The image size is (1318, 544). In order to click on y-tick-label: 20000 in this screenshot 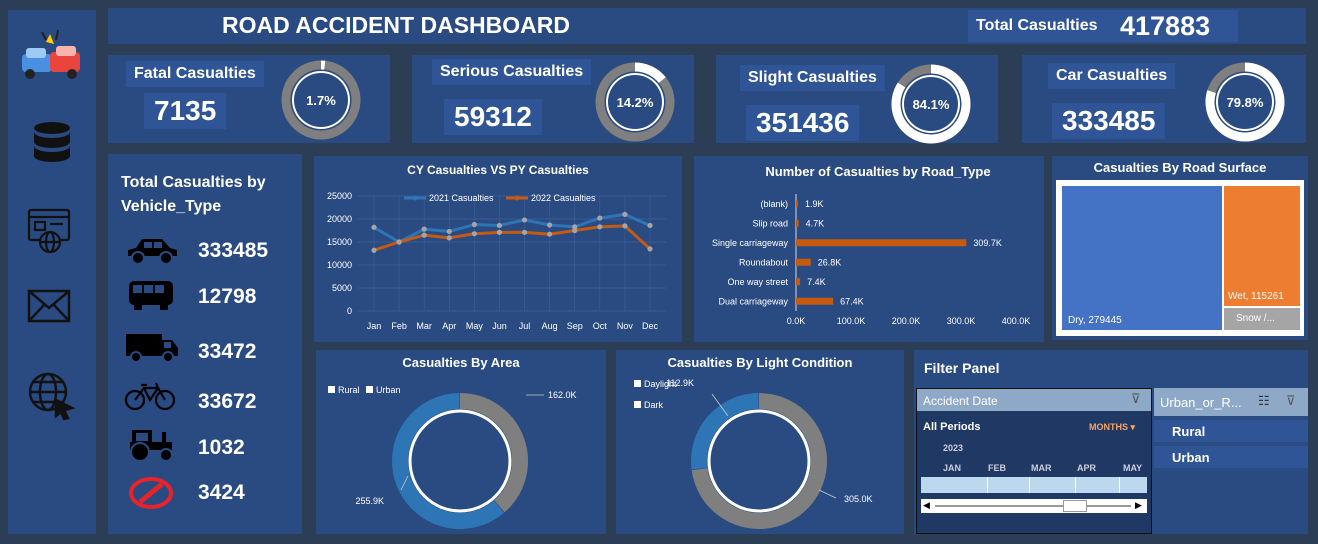, I will do `click(339, 219)`.